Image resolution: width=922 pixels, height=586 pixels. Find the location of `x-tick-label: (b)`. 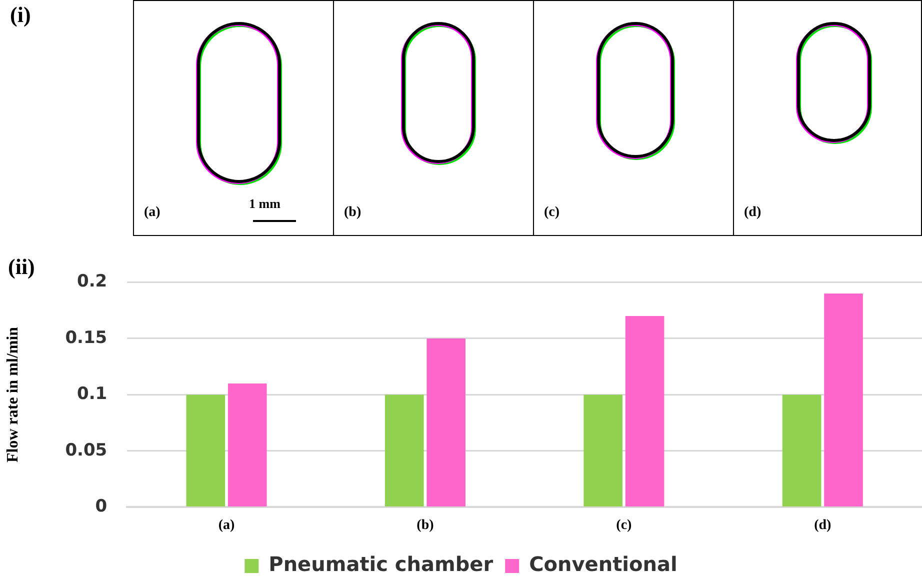

x-tick-label: (b) is located at coordinates (425, 526).